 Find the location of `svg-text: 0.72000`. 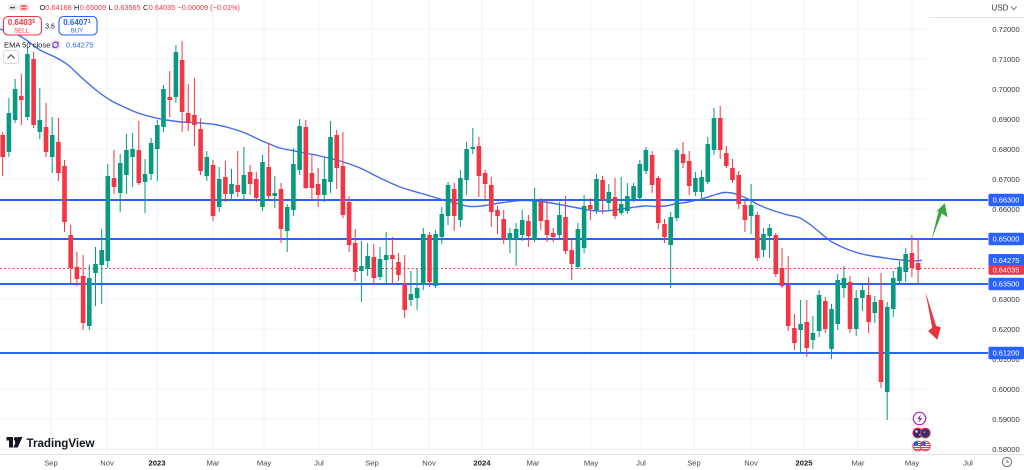

svg-text: 0.72000 is located at coordinates (1005, 29).